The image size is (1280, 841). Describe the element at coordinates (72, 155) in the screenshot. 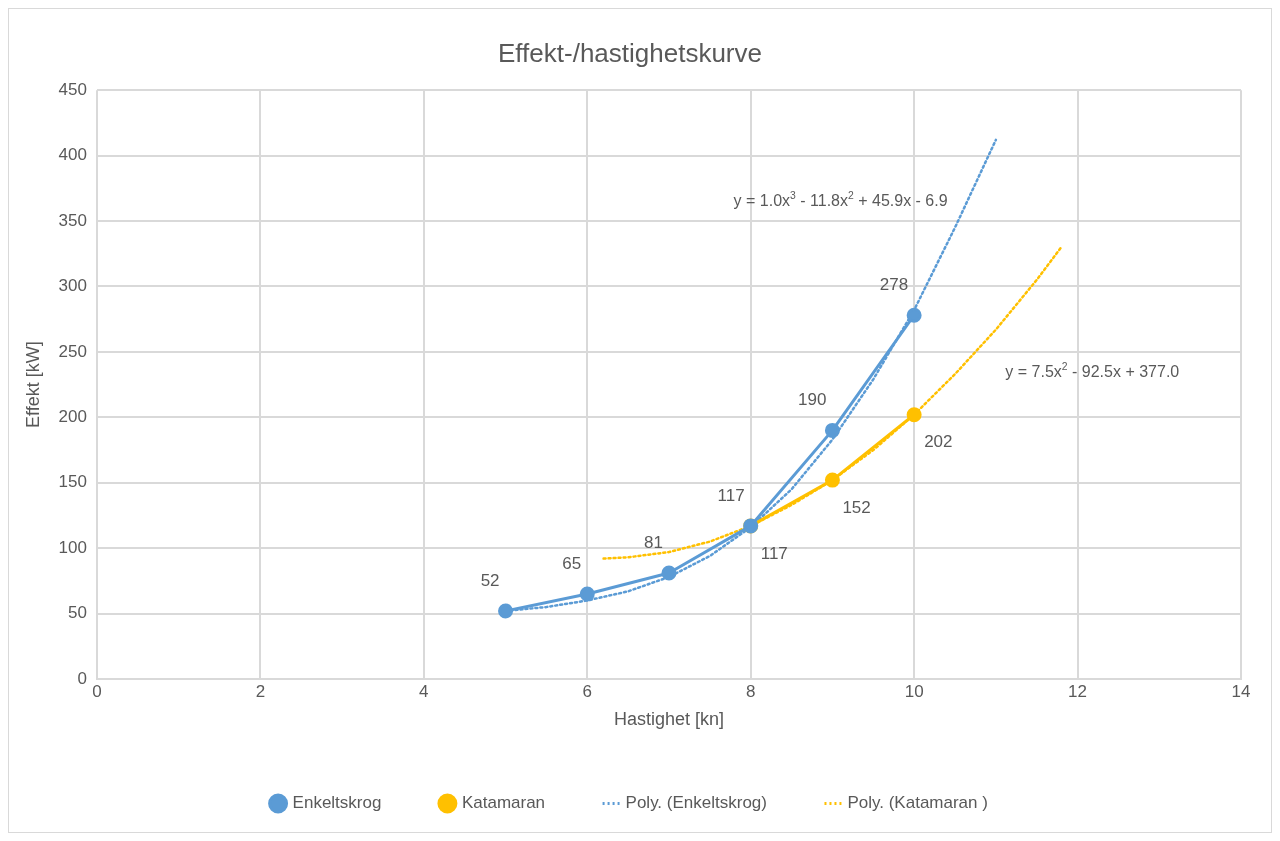

I see `y-tick-label: 400` at that location.